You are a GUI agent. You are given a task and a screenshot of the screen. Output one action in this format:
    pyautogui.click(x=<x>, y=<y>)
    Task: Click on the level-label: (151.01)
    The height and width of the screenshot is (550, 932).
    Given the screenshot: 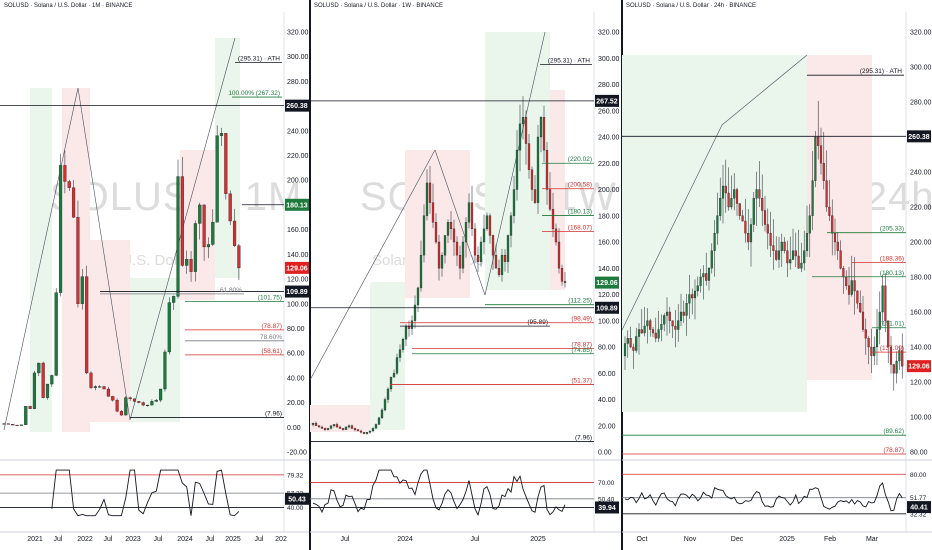 What is the action you would take?
    pyautogui.click(x=892, y=324)
    